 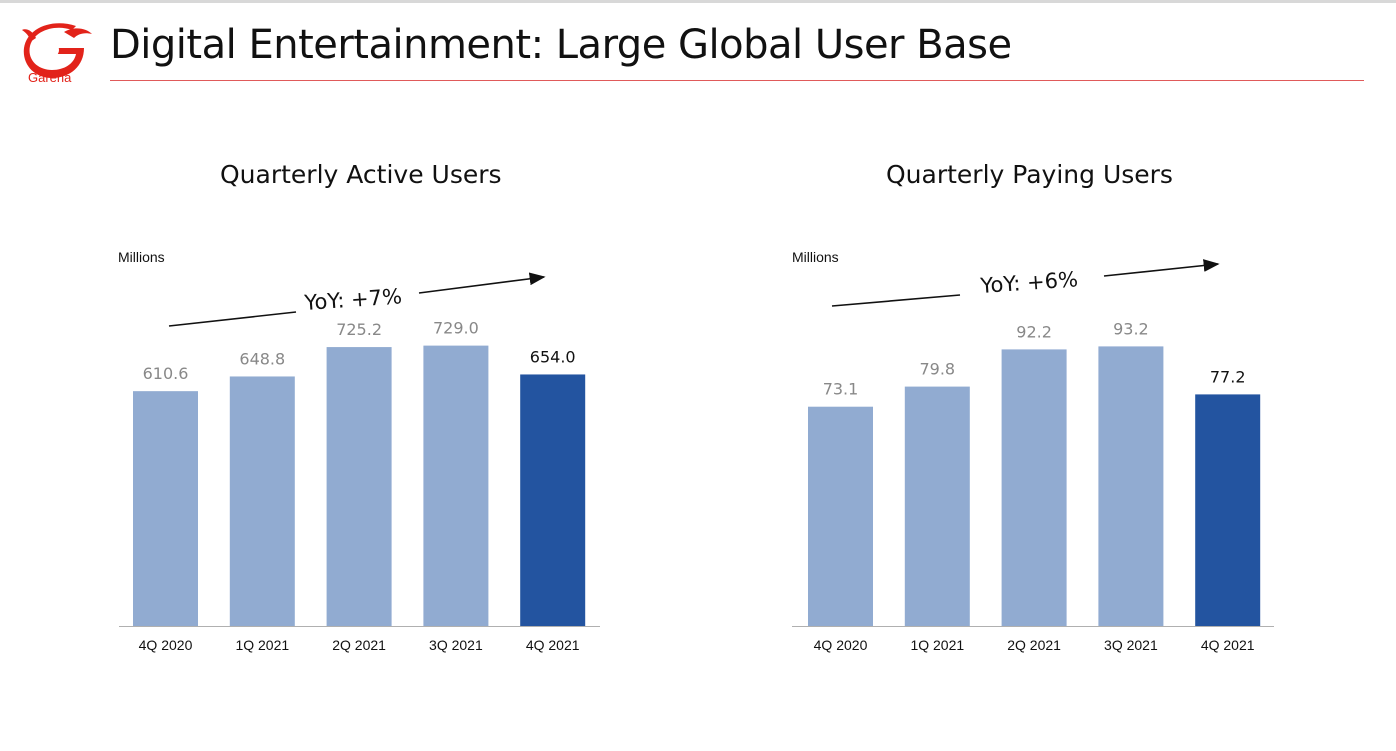 What do you see at coordinates (166, 373) in the screenshot?
I see `data-label: 610.6` at bounding box center [166, 373].